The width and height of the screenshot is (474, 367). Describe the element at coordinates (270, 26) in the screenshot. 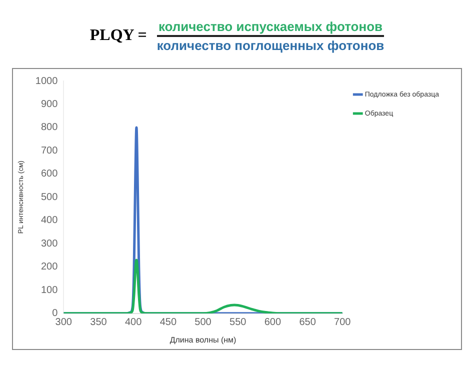

I see `text: количество испускаемых фотонов` at that location.